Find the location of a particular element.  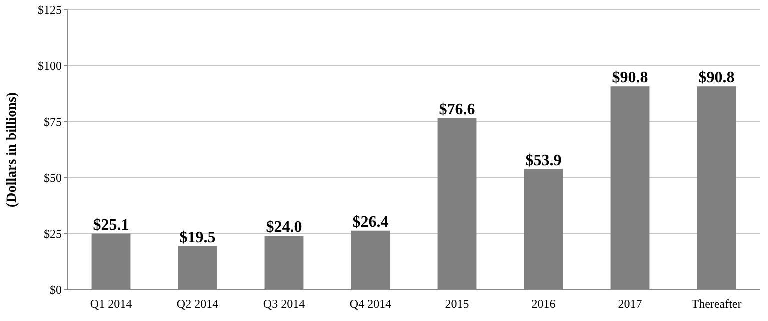

y-tick-label: $25 is located at coordinates (53, 234).